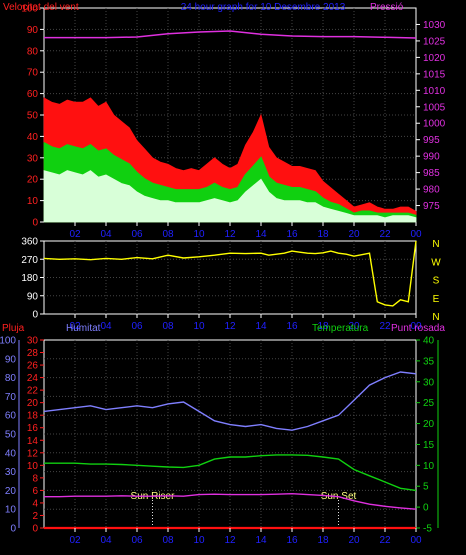  Describe the element at coordinates (137, 234) in the screenshot. I see `wind-chart-x-tick-label: 06` at that location.